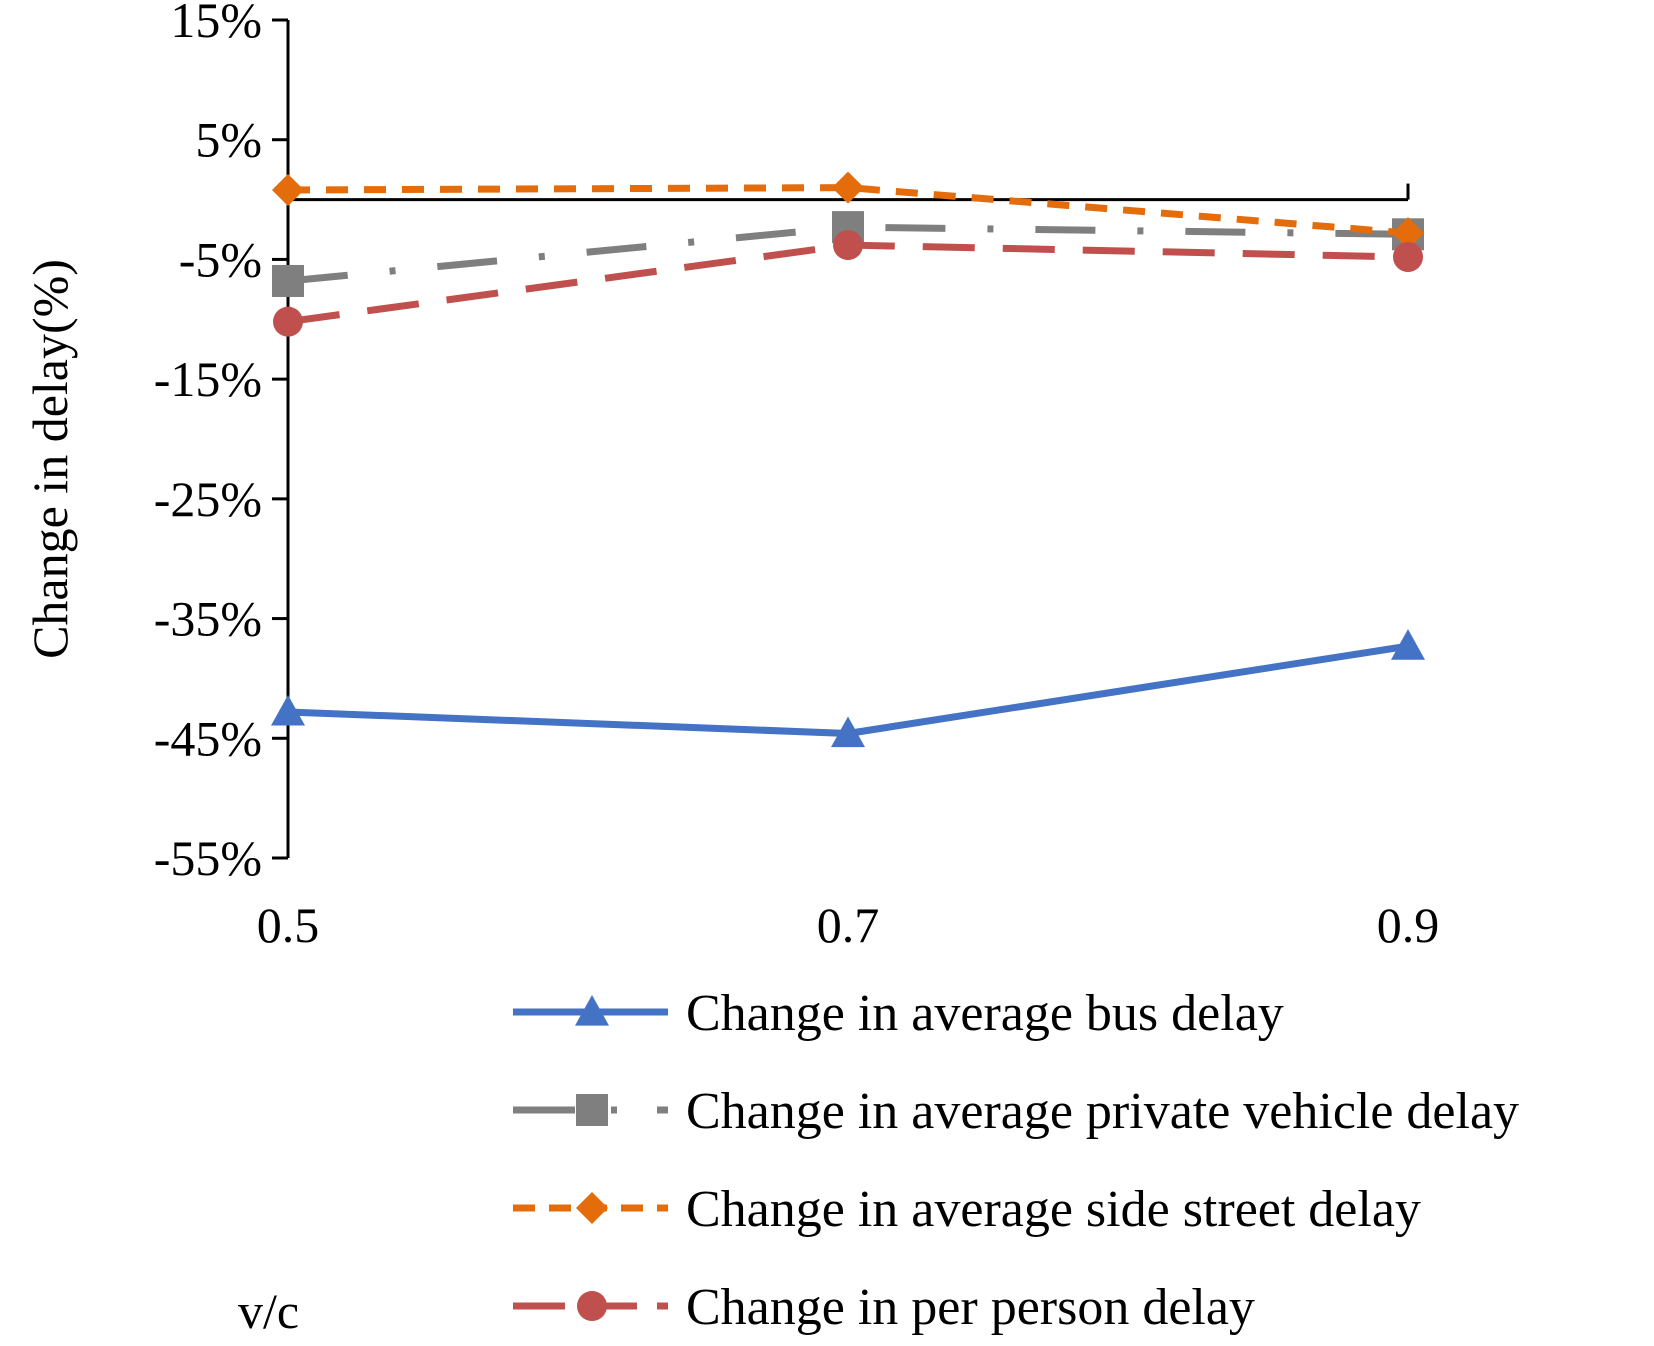 This screenshot has height=1346, width=1654. I want to click on x-tick-label: 0.7, so click(848, 925).